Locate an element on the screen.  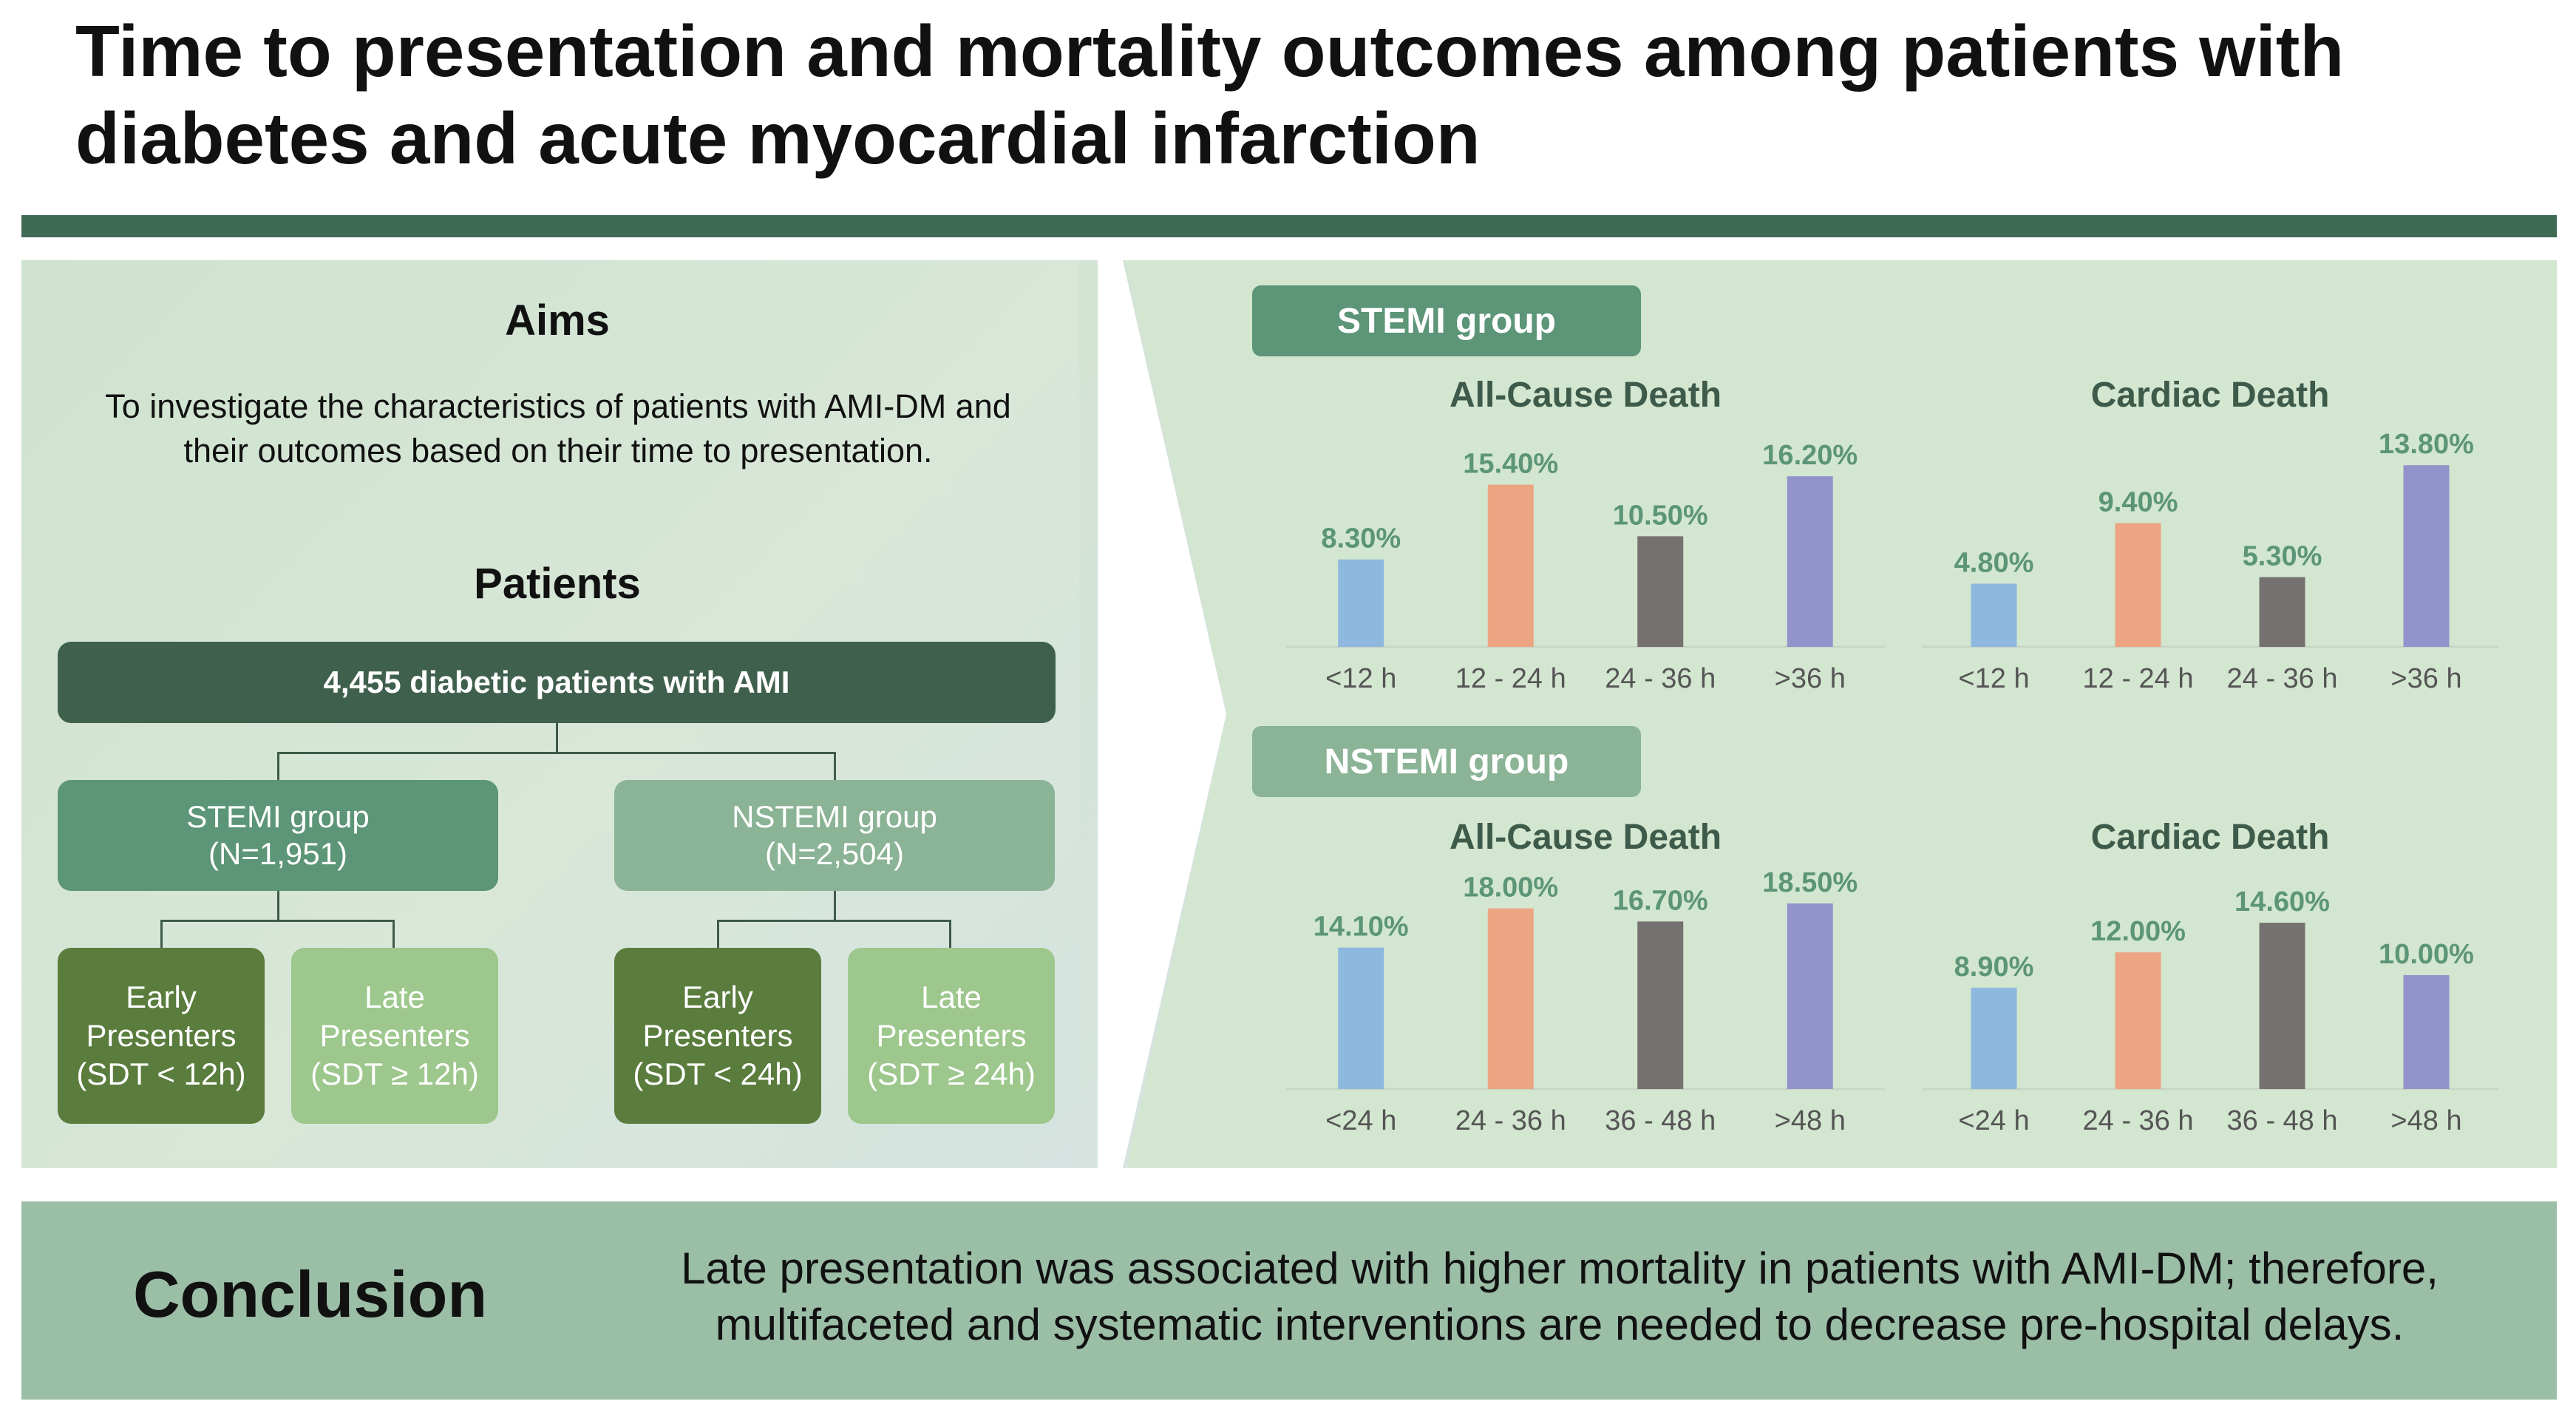
box-line: (SDT < 12h) is located at coordinates (161, 1074).